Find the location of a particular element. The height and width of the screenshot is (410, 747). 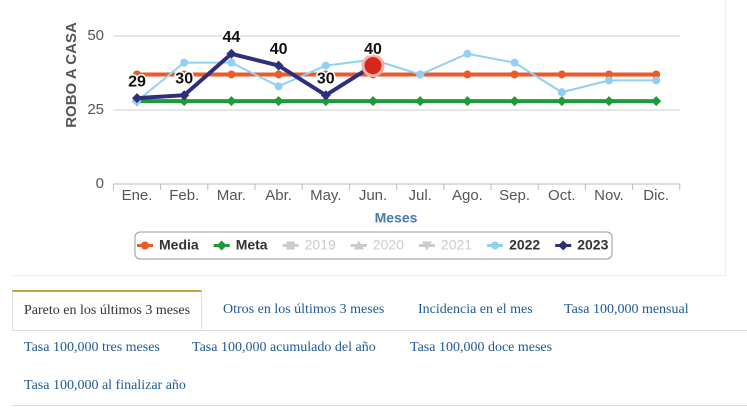

legend-label: 2022 is located at coordinates (524, 245).